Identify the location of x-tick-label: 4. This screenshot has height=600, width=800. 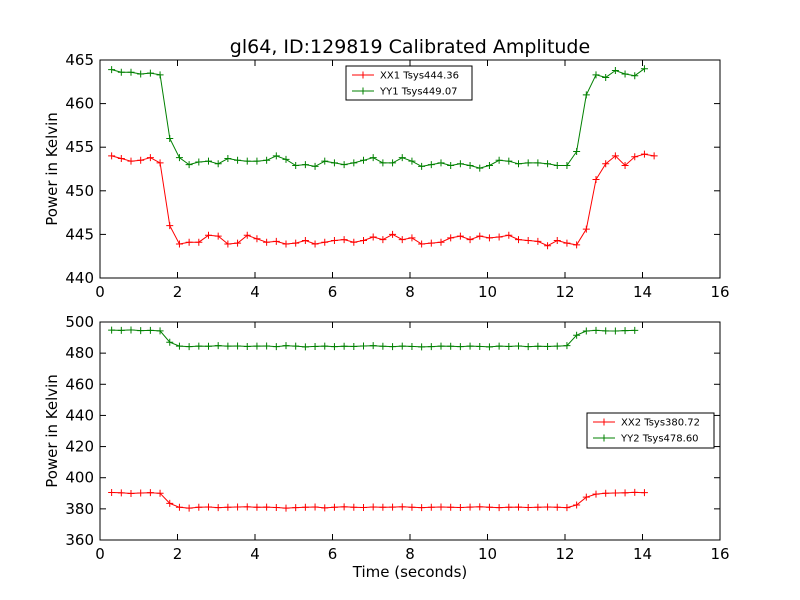
(255, 554).